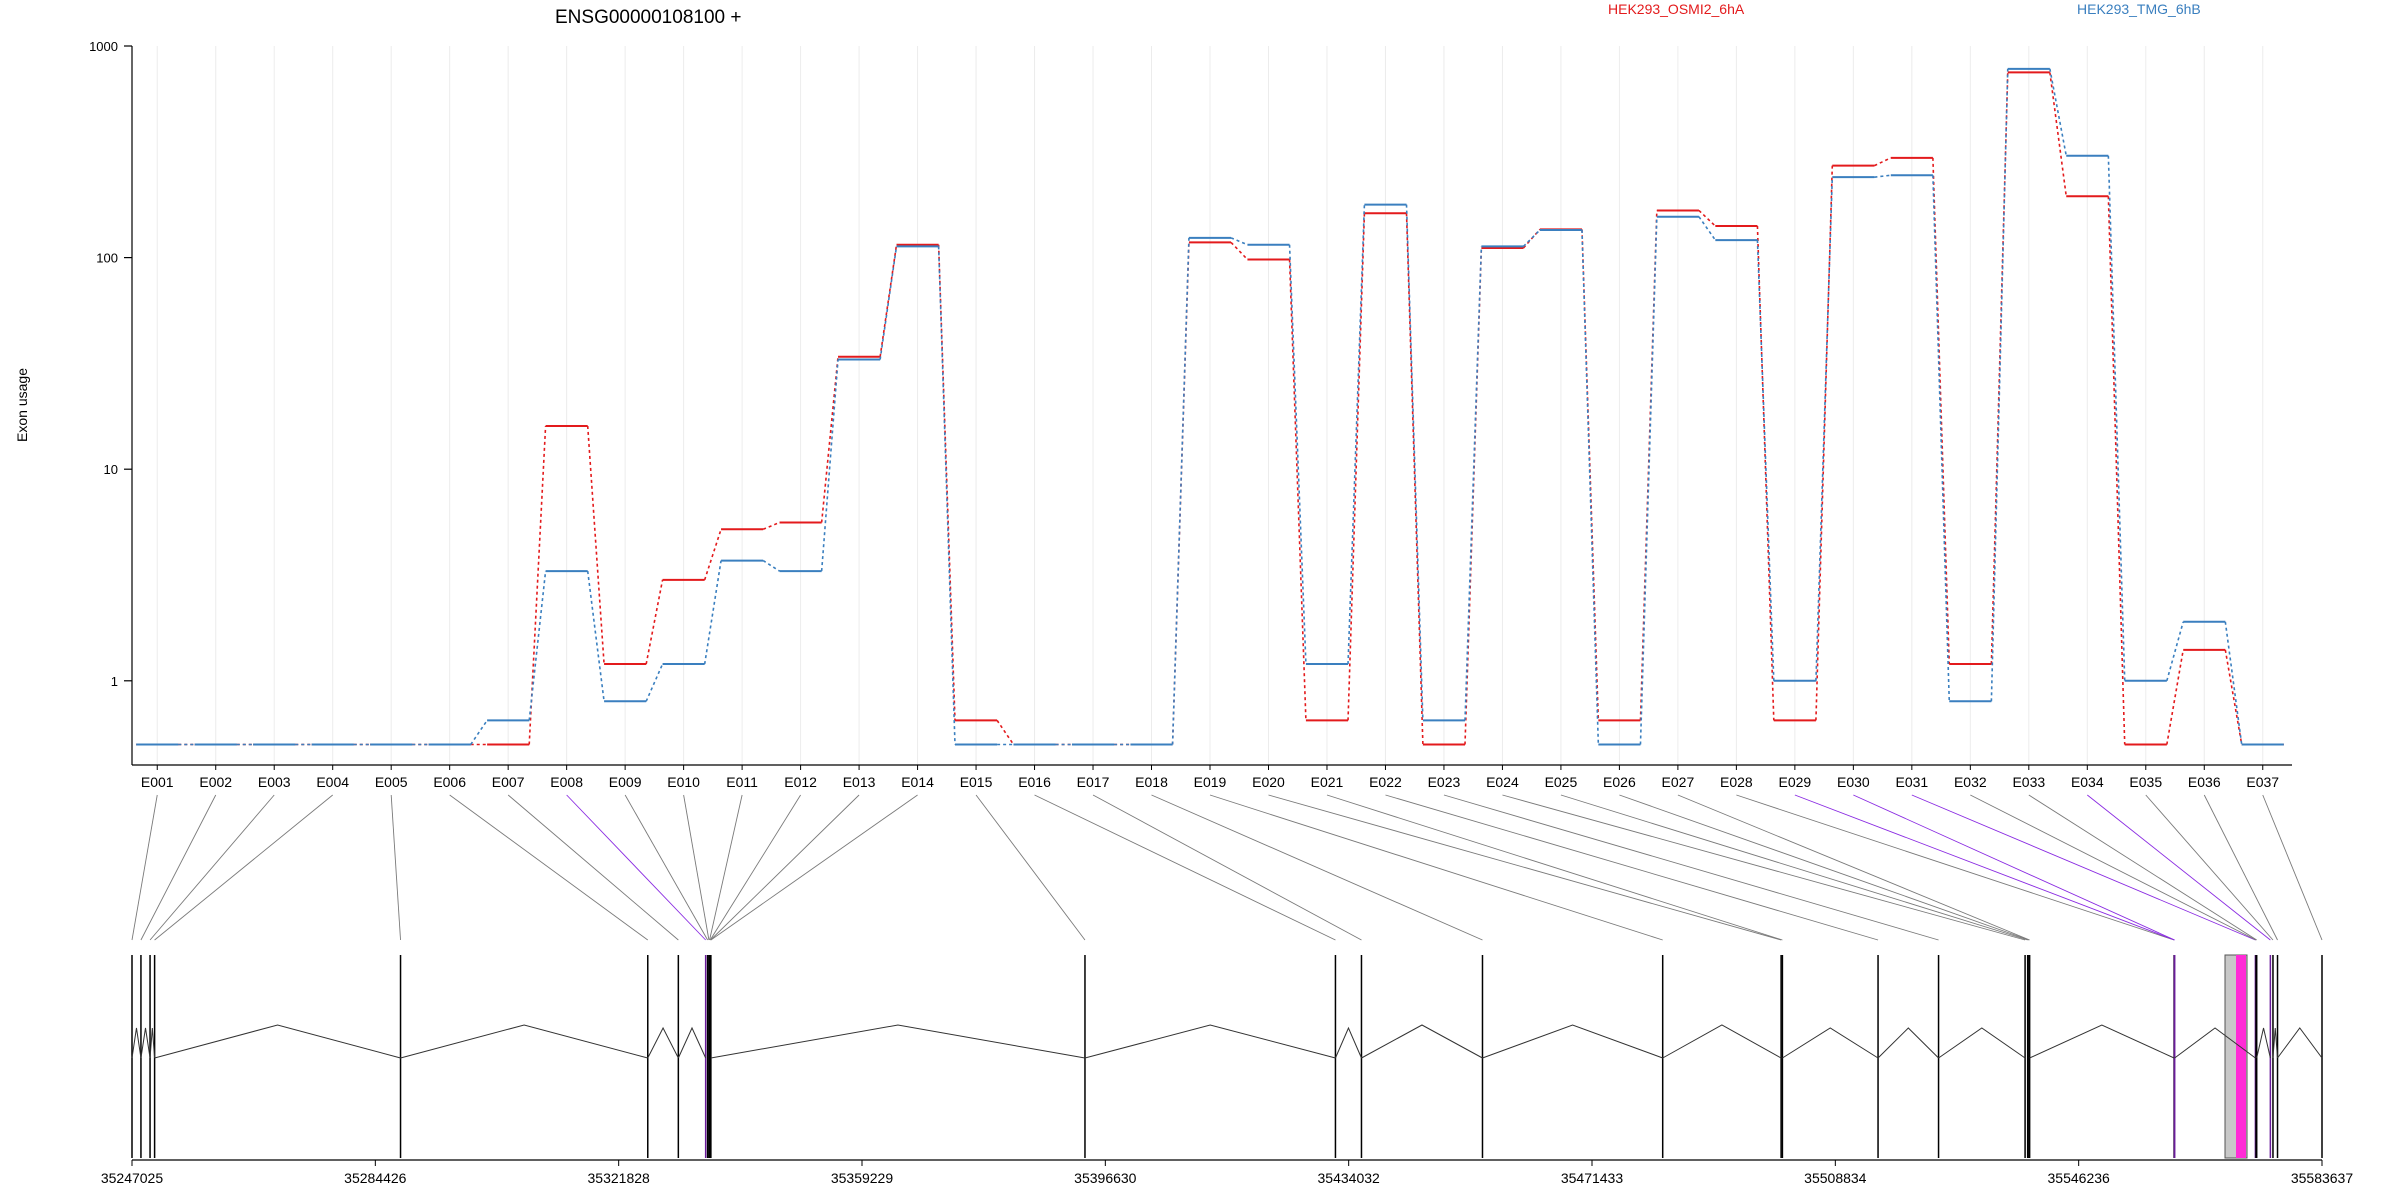 This screenshot has height=1200, width=2400. I want to click on exon-label: E011, so click(742, 782).